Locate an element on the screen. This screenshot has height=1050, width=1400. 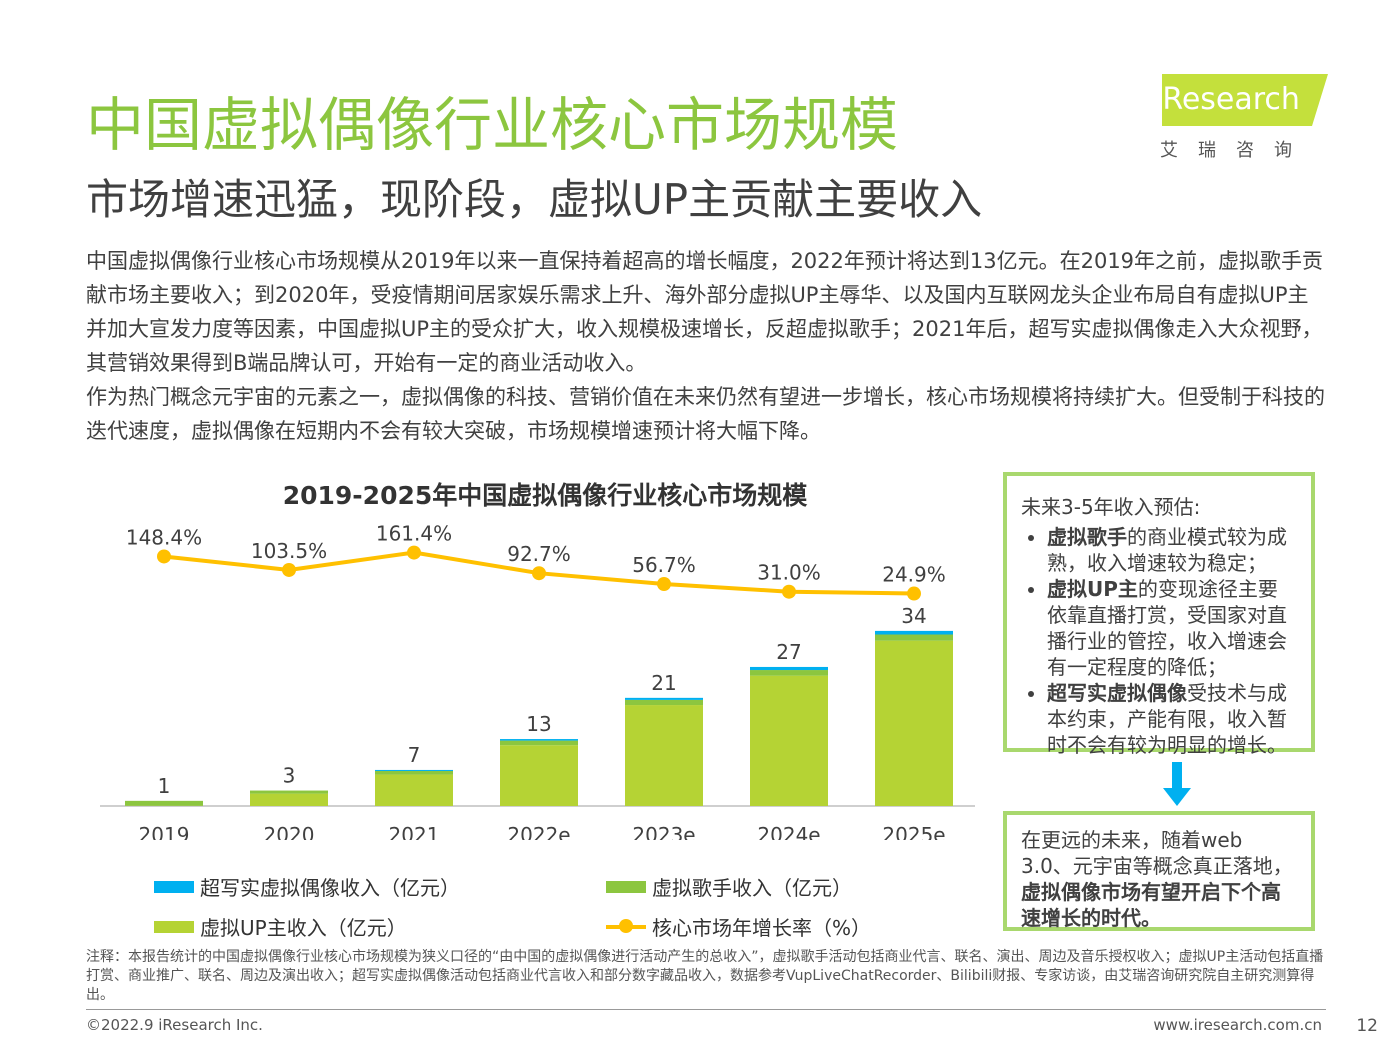
page-subtitle: 市场增速迅猛，现阶段，虚拟UP主贡献主要收入 is located at coordinates (534, 199).